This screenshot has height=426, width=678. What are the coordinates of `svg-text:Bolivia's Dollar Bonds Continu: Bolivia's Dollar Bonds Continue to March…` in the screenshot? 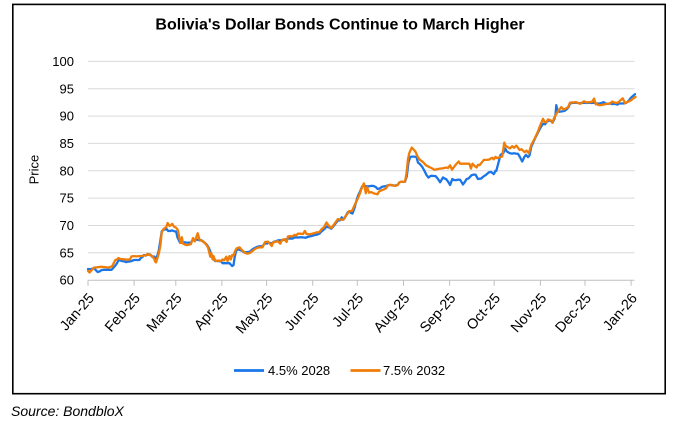 It's located at (339, 25).